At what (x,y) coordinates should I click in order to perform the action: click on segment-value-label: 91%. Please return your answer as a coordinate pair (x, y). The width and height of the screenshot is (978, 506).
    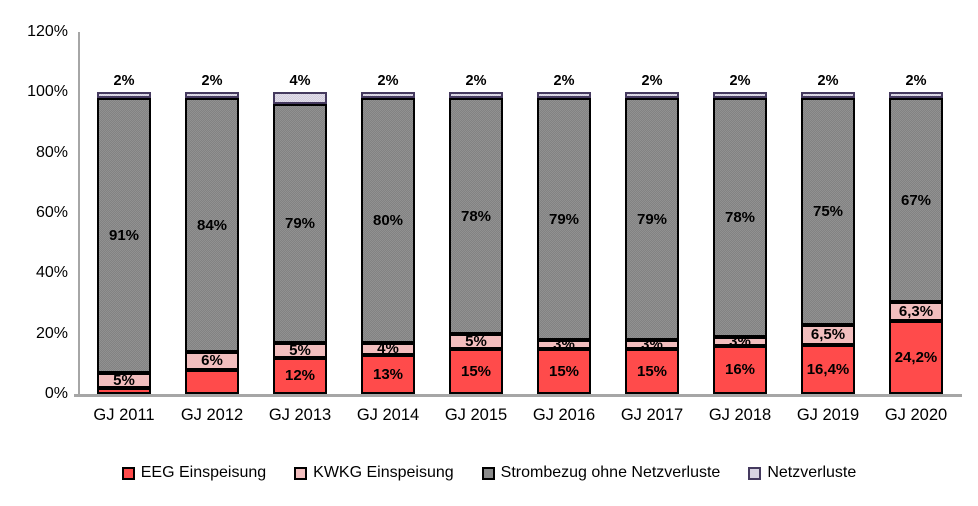
    Looking at the image, I should click on (124, 236).